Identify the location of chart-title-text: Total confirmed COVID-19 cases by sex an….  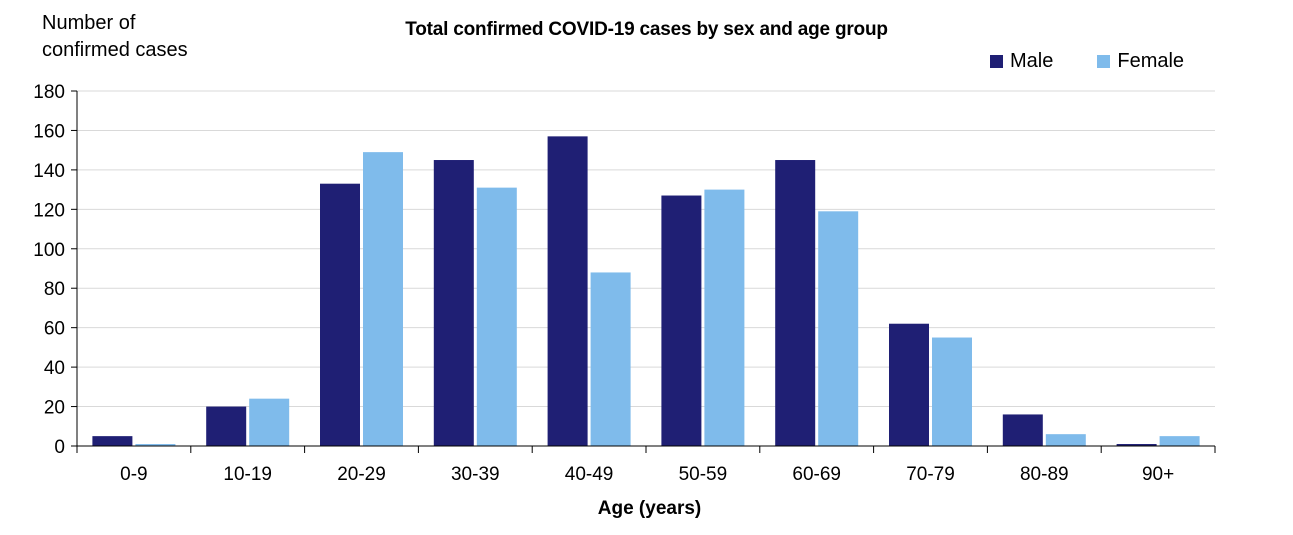
(646, 29).